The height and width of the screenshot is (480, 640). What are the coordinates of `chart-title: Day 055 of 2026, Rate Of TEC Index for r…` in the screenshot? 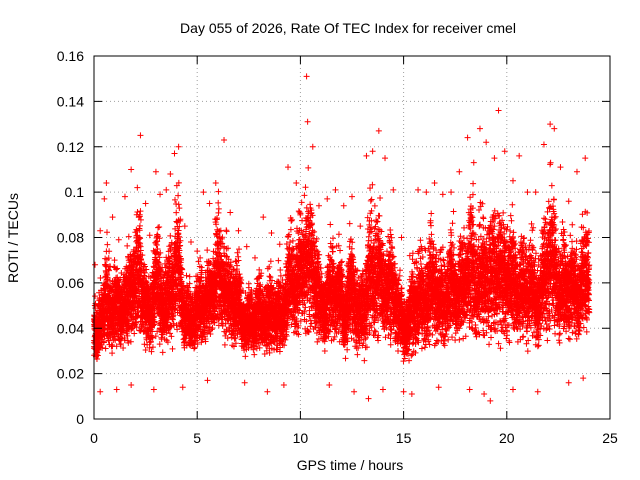 It's located at (348, 28).